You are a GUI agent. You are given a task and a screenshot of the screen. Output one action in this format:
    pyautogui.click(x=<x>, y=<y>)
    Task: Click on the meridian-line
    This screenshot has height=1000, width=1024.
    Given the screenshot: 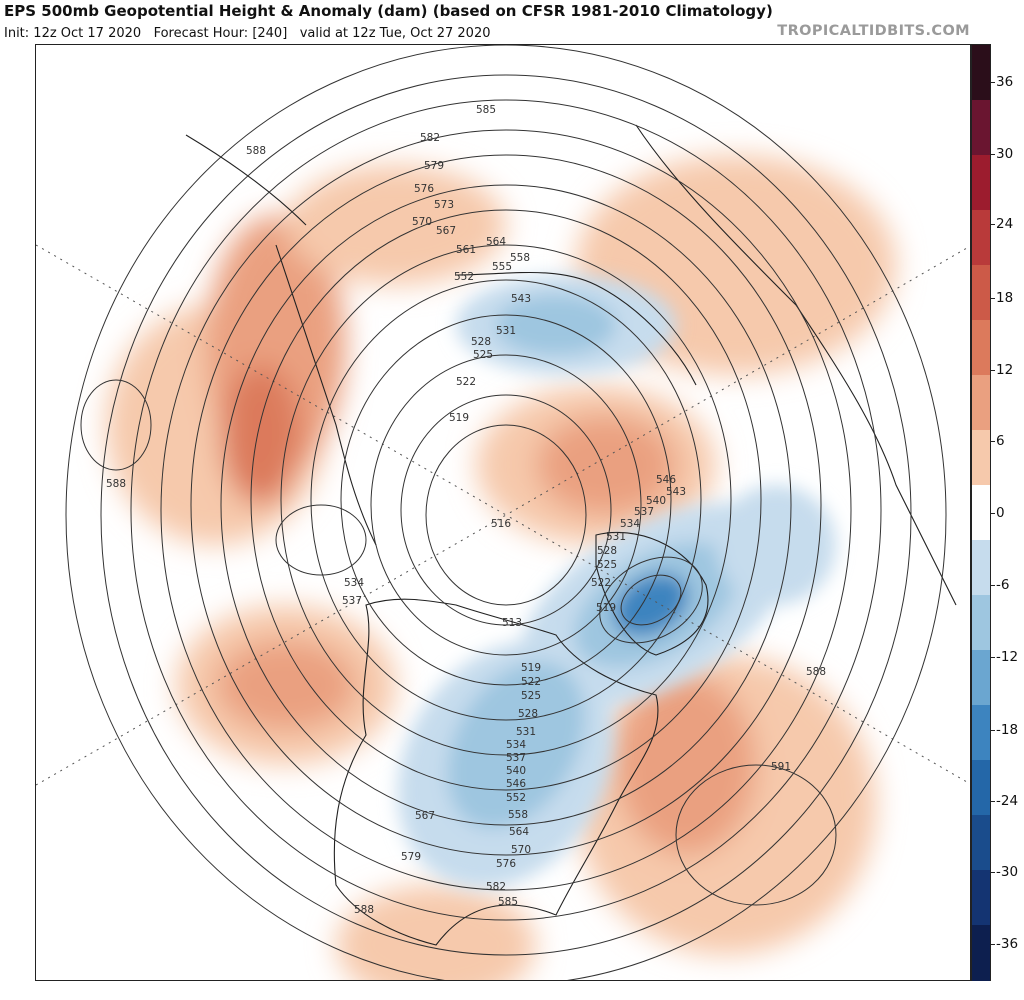 What is the action you would take?
    pyautogui.click(x=737, y=380)
    